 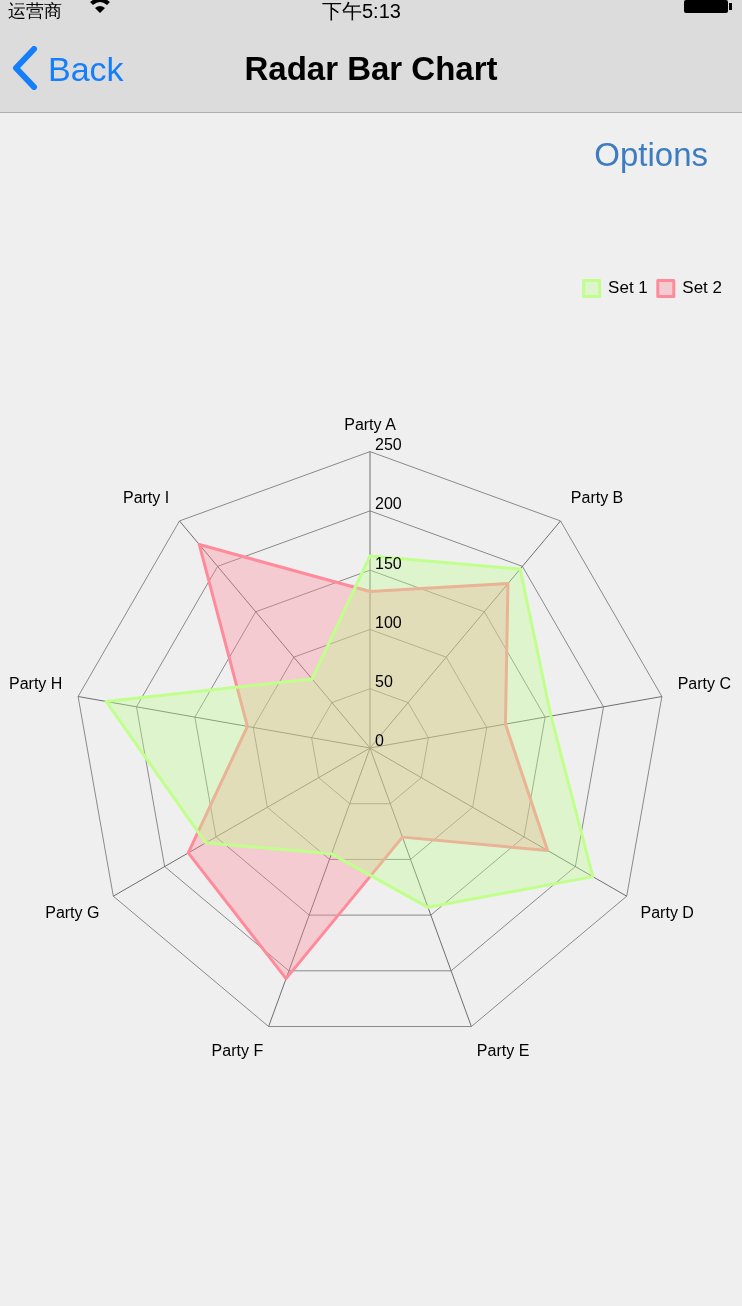 I want to click on text: 下午5:13, so click(x=361, y=11).